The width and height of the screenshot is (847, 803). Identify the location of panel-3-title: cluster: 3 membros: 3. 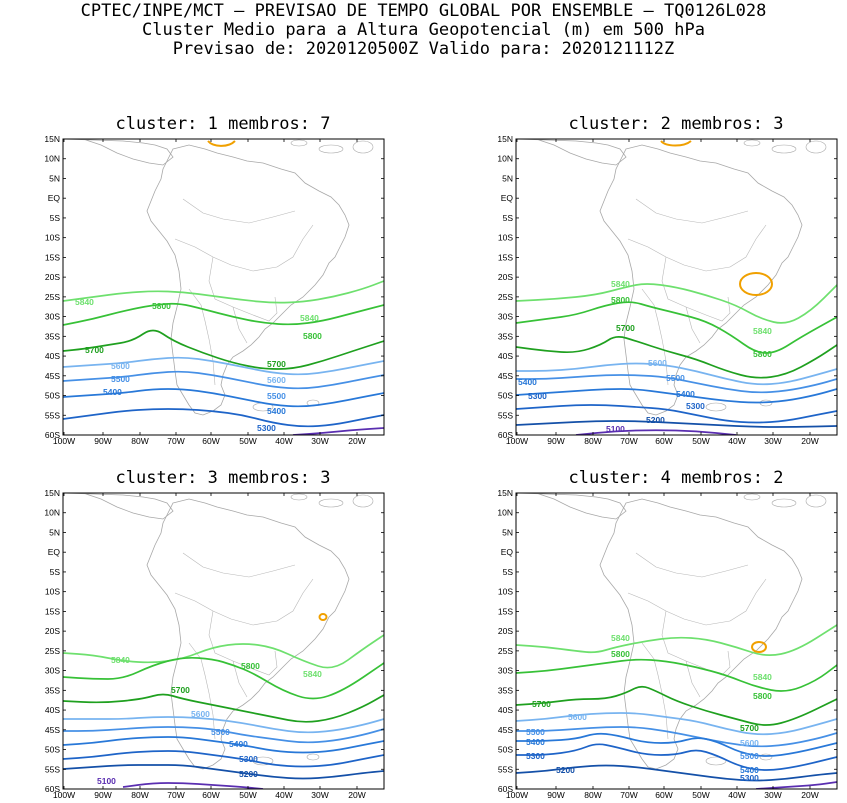
(223, 478).